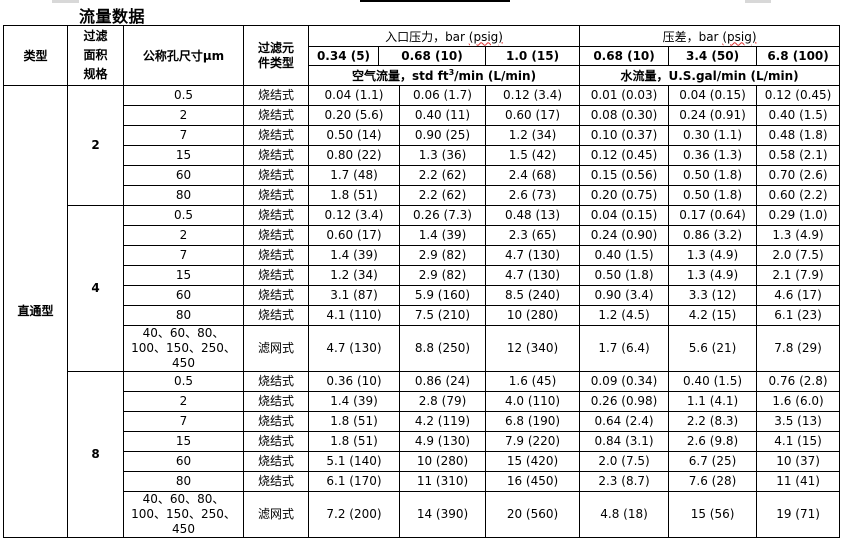 Image resolution: width=842 pixels, height=538 pixels. I want to click on water-flow-cell: 1.2 (4.5), so click(624, 315).